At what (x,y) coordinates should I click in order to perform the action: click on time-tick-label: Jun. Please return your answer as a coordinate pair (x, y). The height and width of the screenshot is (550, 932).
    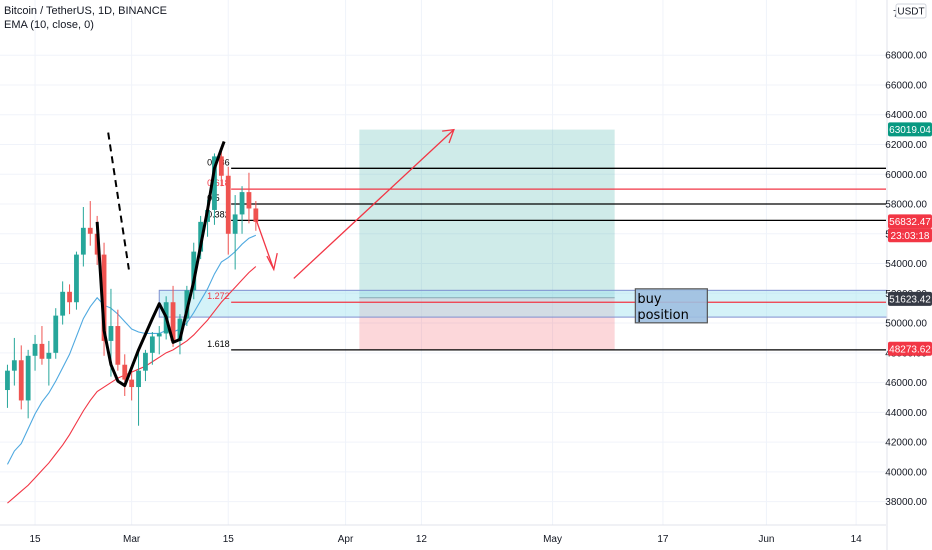
    Looking at the image, I should click on (766, 539).